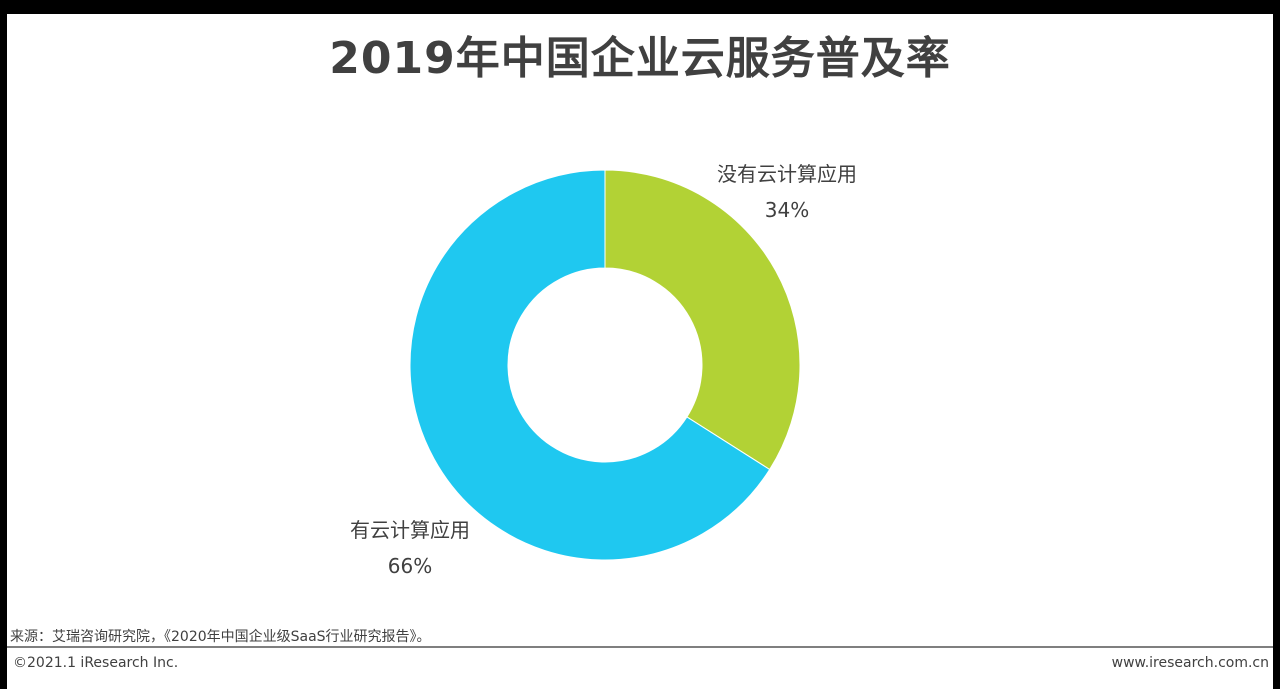  I want to click on chart-title: 2019年中国企业云服务普及率, so click(640, 58).